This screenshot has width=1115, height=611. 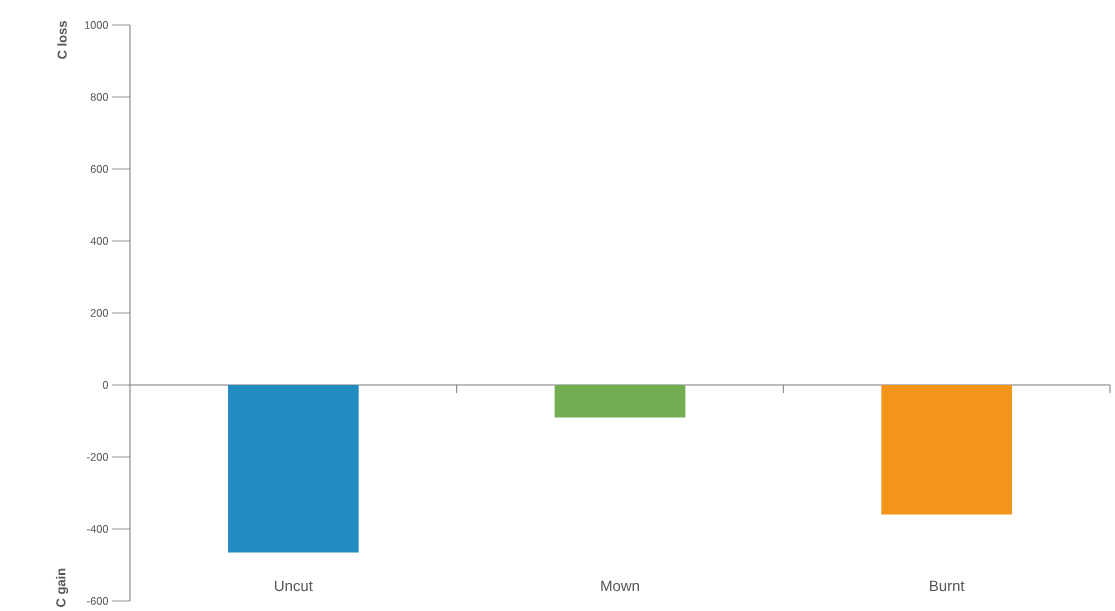 I want to click on y-tick-label: 0, so click(x=105, y=385).